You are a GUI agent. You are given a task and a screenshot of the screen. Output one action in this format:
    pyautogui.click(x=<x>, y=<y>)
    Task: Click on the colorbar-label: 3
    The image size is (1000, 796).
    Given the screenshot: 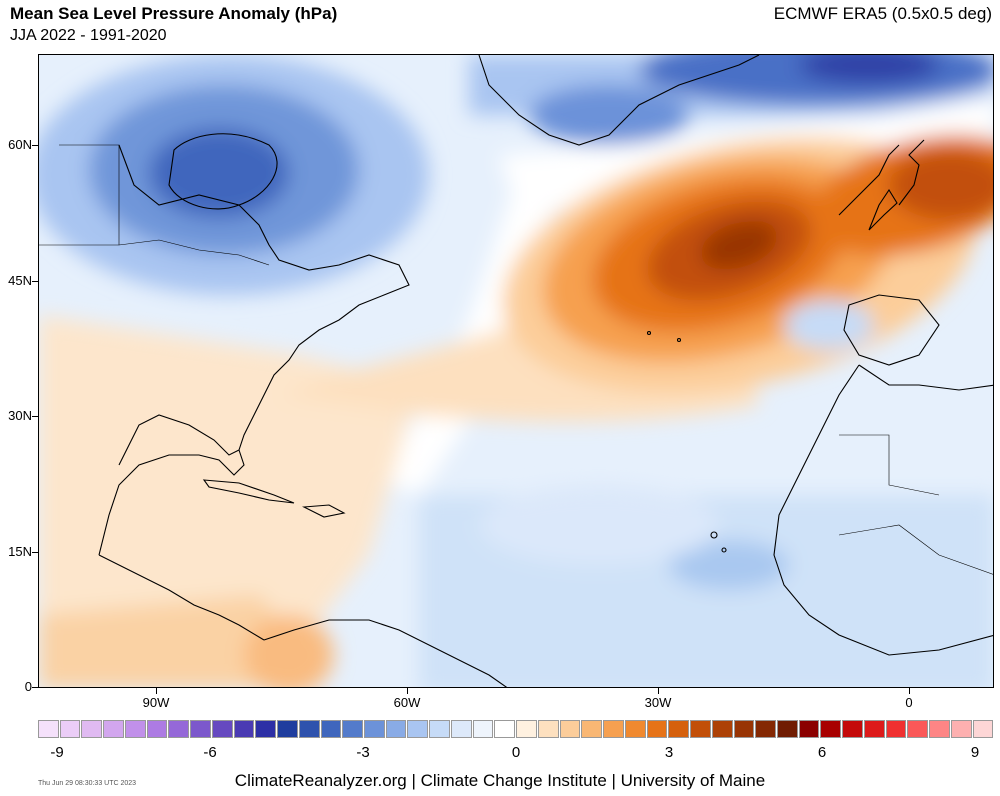 What is the action you would take?
    pyautogui.click(x=669, y=752)
    